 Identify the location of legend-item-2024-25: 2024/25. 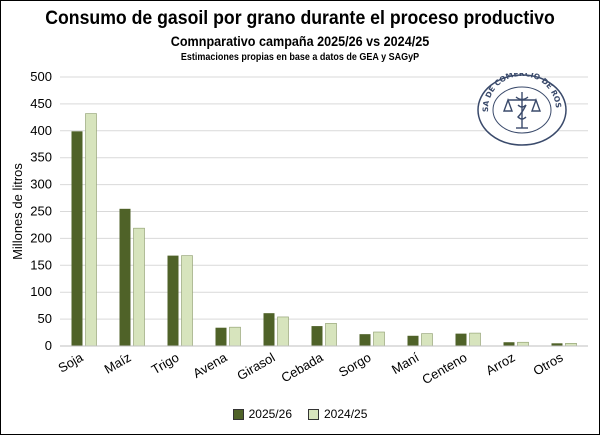
(337, 414).